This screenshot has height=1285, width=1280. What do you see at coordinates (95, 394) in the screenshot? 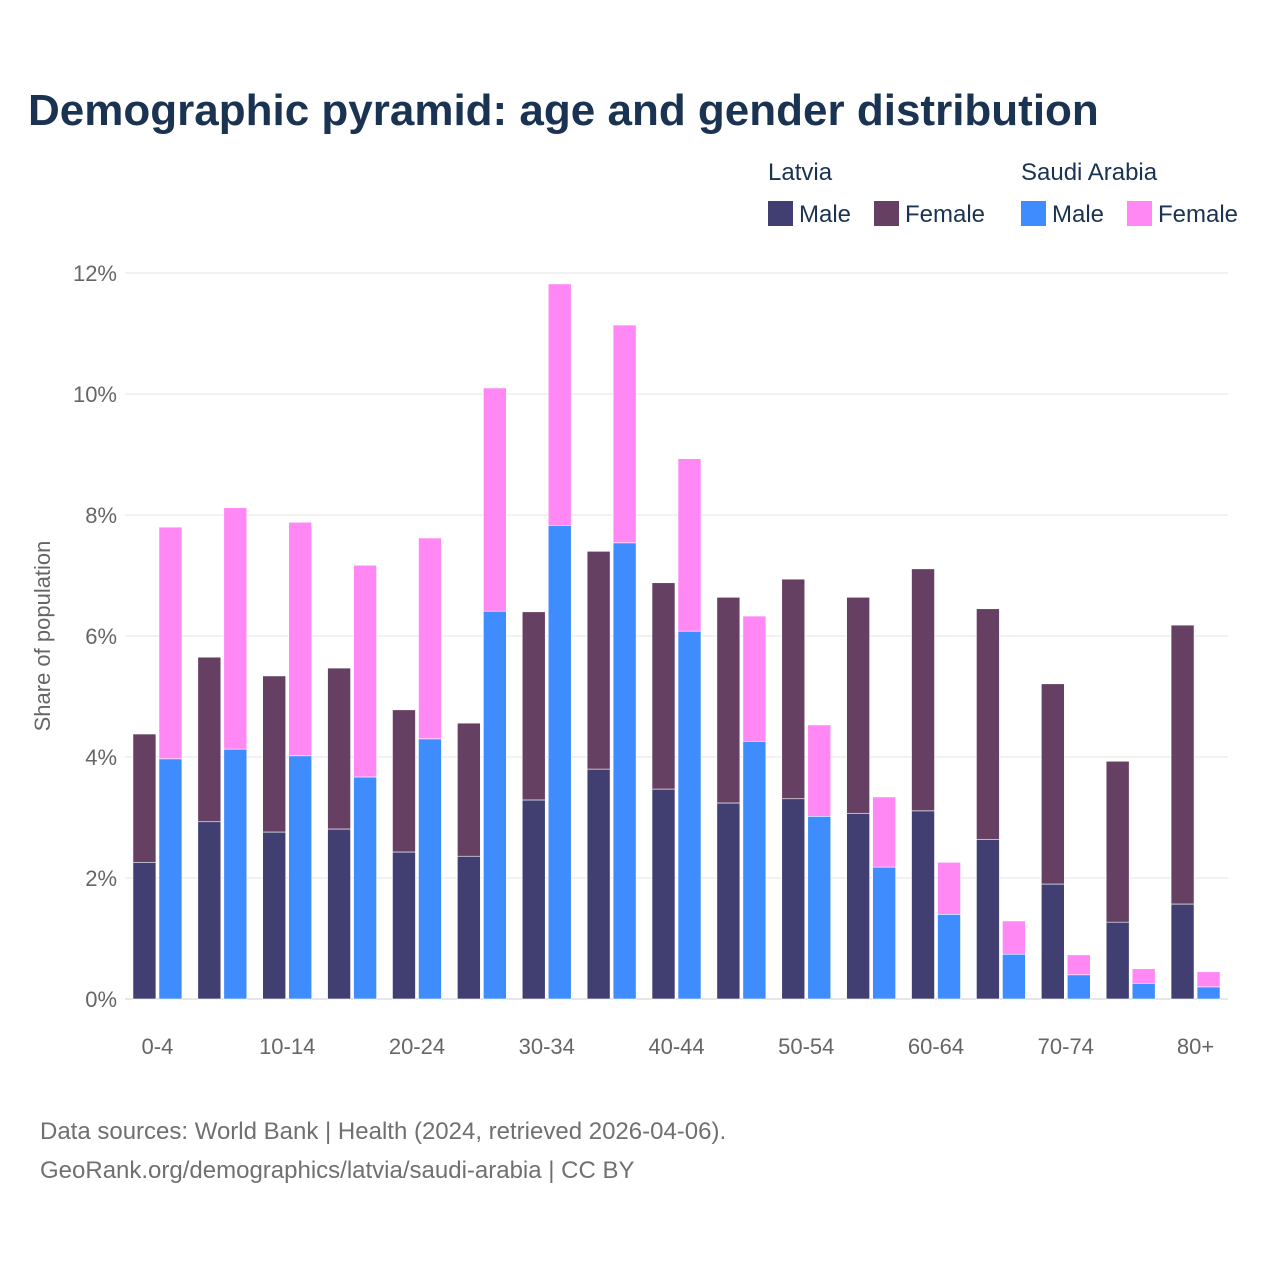
I see `y-tick-label: 10%` at bounding box center [95, 394].